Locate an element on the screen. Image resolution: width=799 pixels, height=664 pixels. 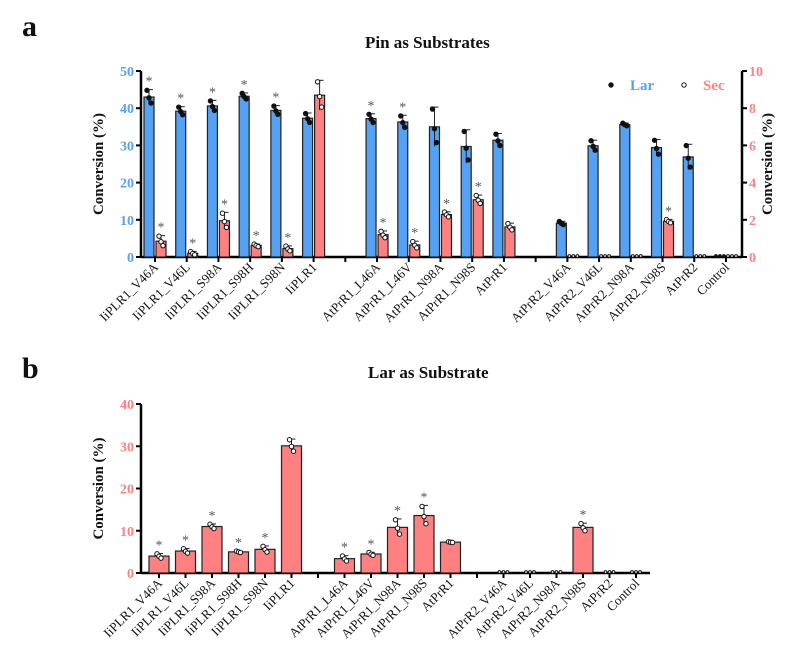
chart-a-y2tick-label: 2 is located at coordinates (752, 221).